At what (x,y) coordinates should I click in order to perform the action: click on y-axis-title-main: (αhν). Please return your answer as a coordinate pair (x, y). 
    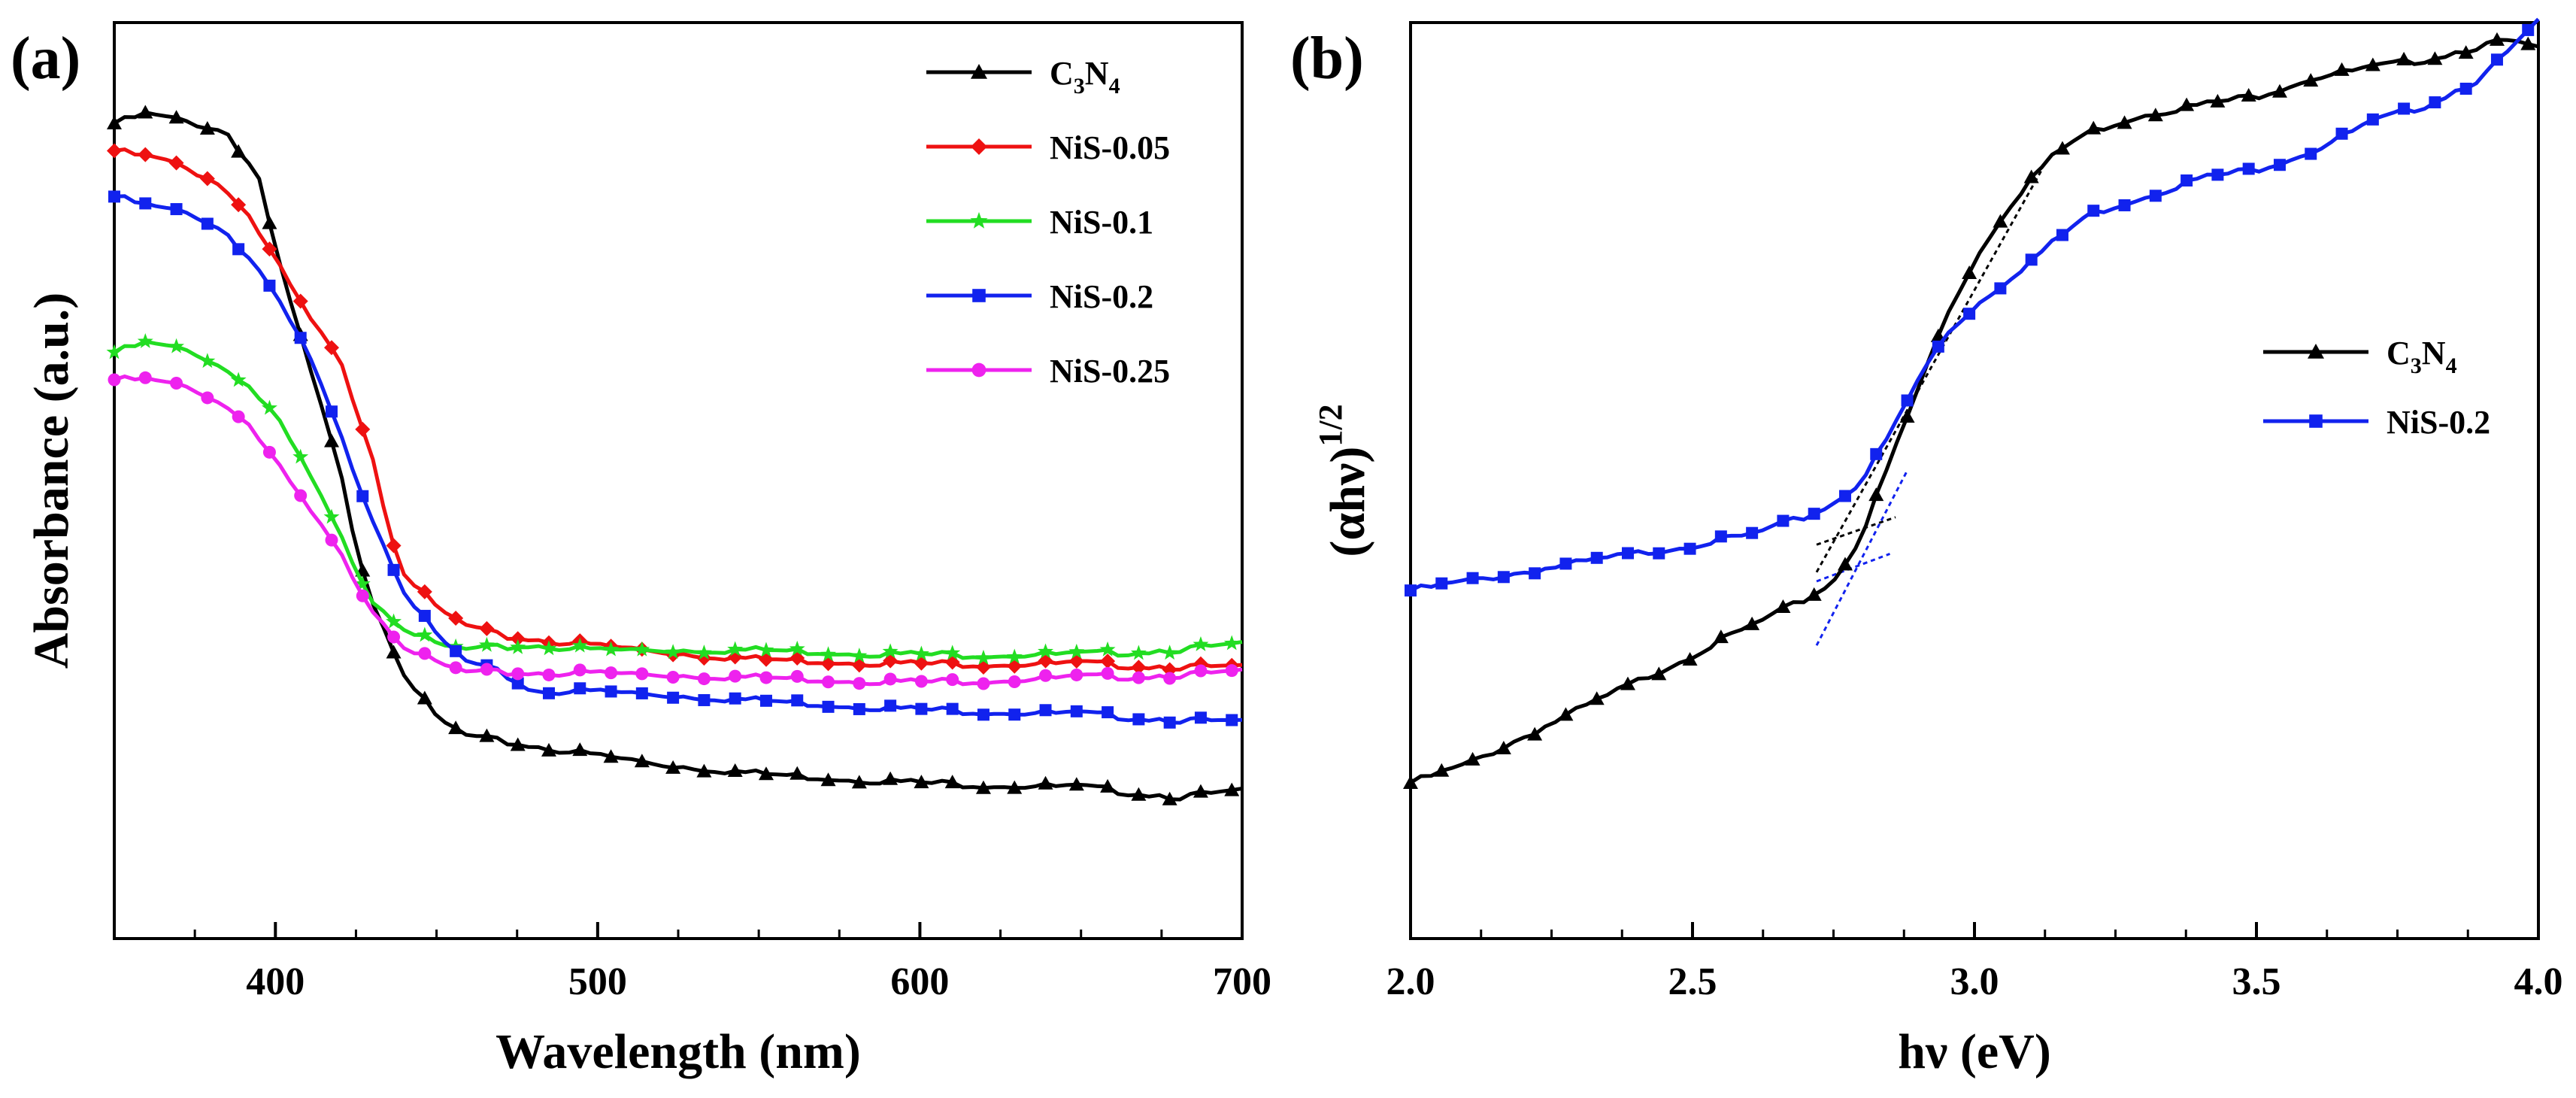
    Looking at the image, I should click on (1347, 502).